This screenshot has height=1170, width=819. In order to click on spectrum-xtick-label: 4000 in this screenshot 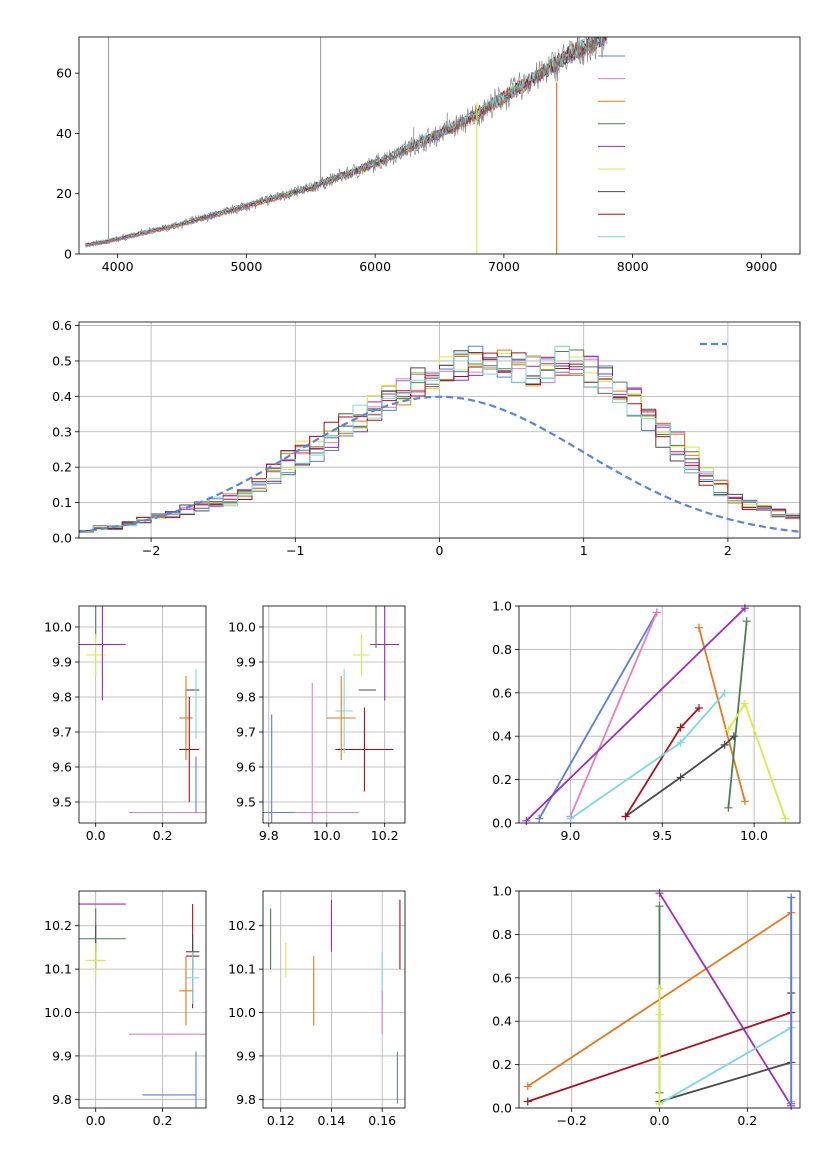, I will do `click(118, 266)`.